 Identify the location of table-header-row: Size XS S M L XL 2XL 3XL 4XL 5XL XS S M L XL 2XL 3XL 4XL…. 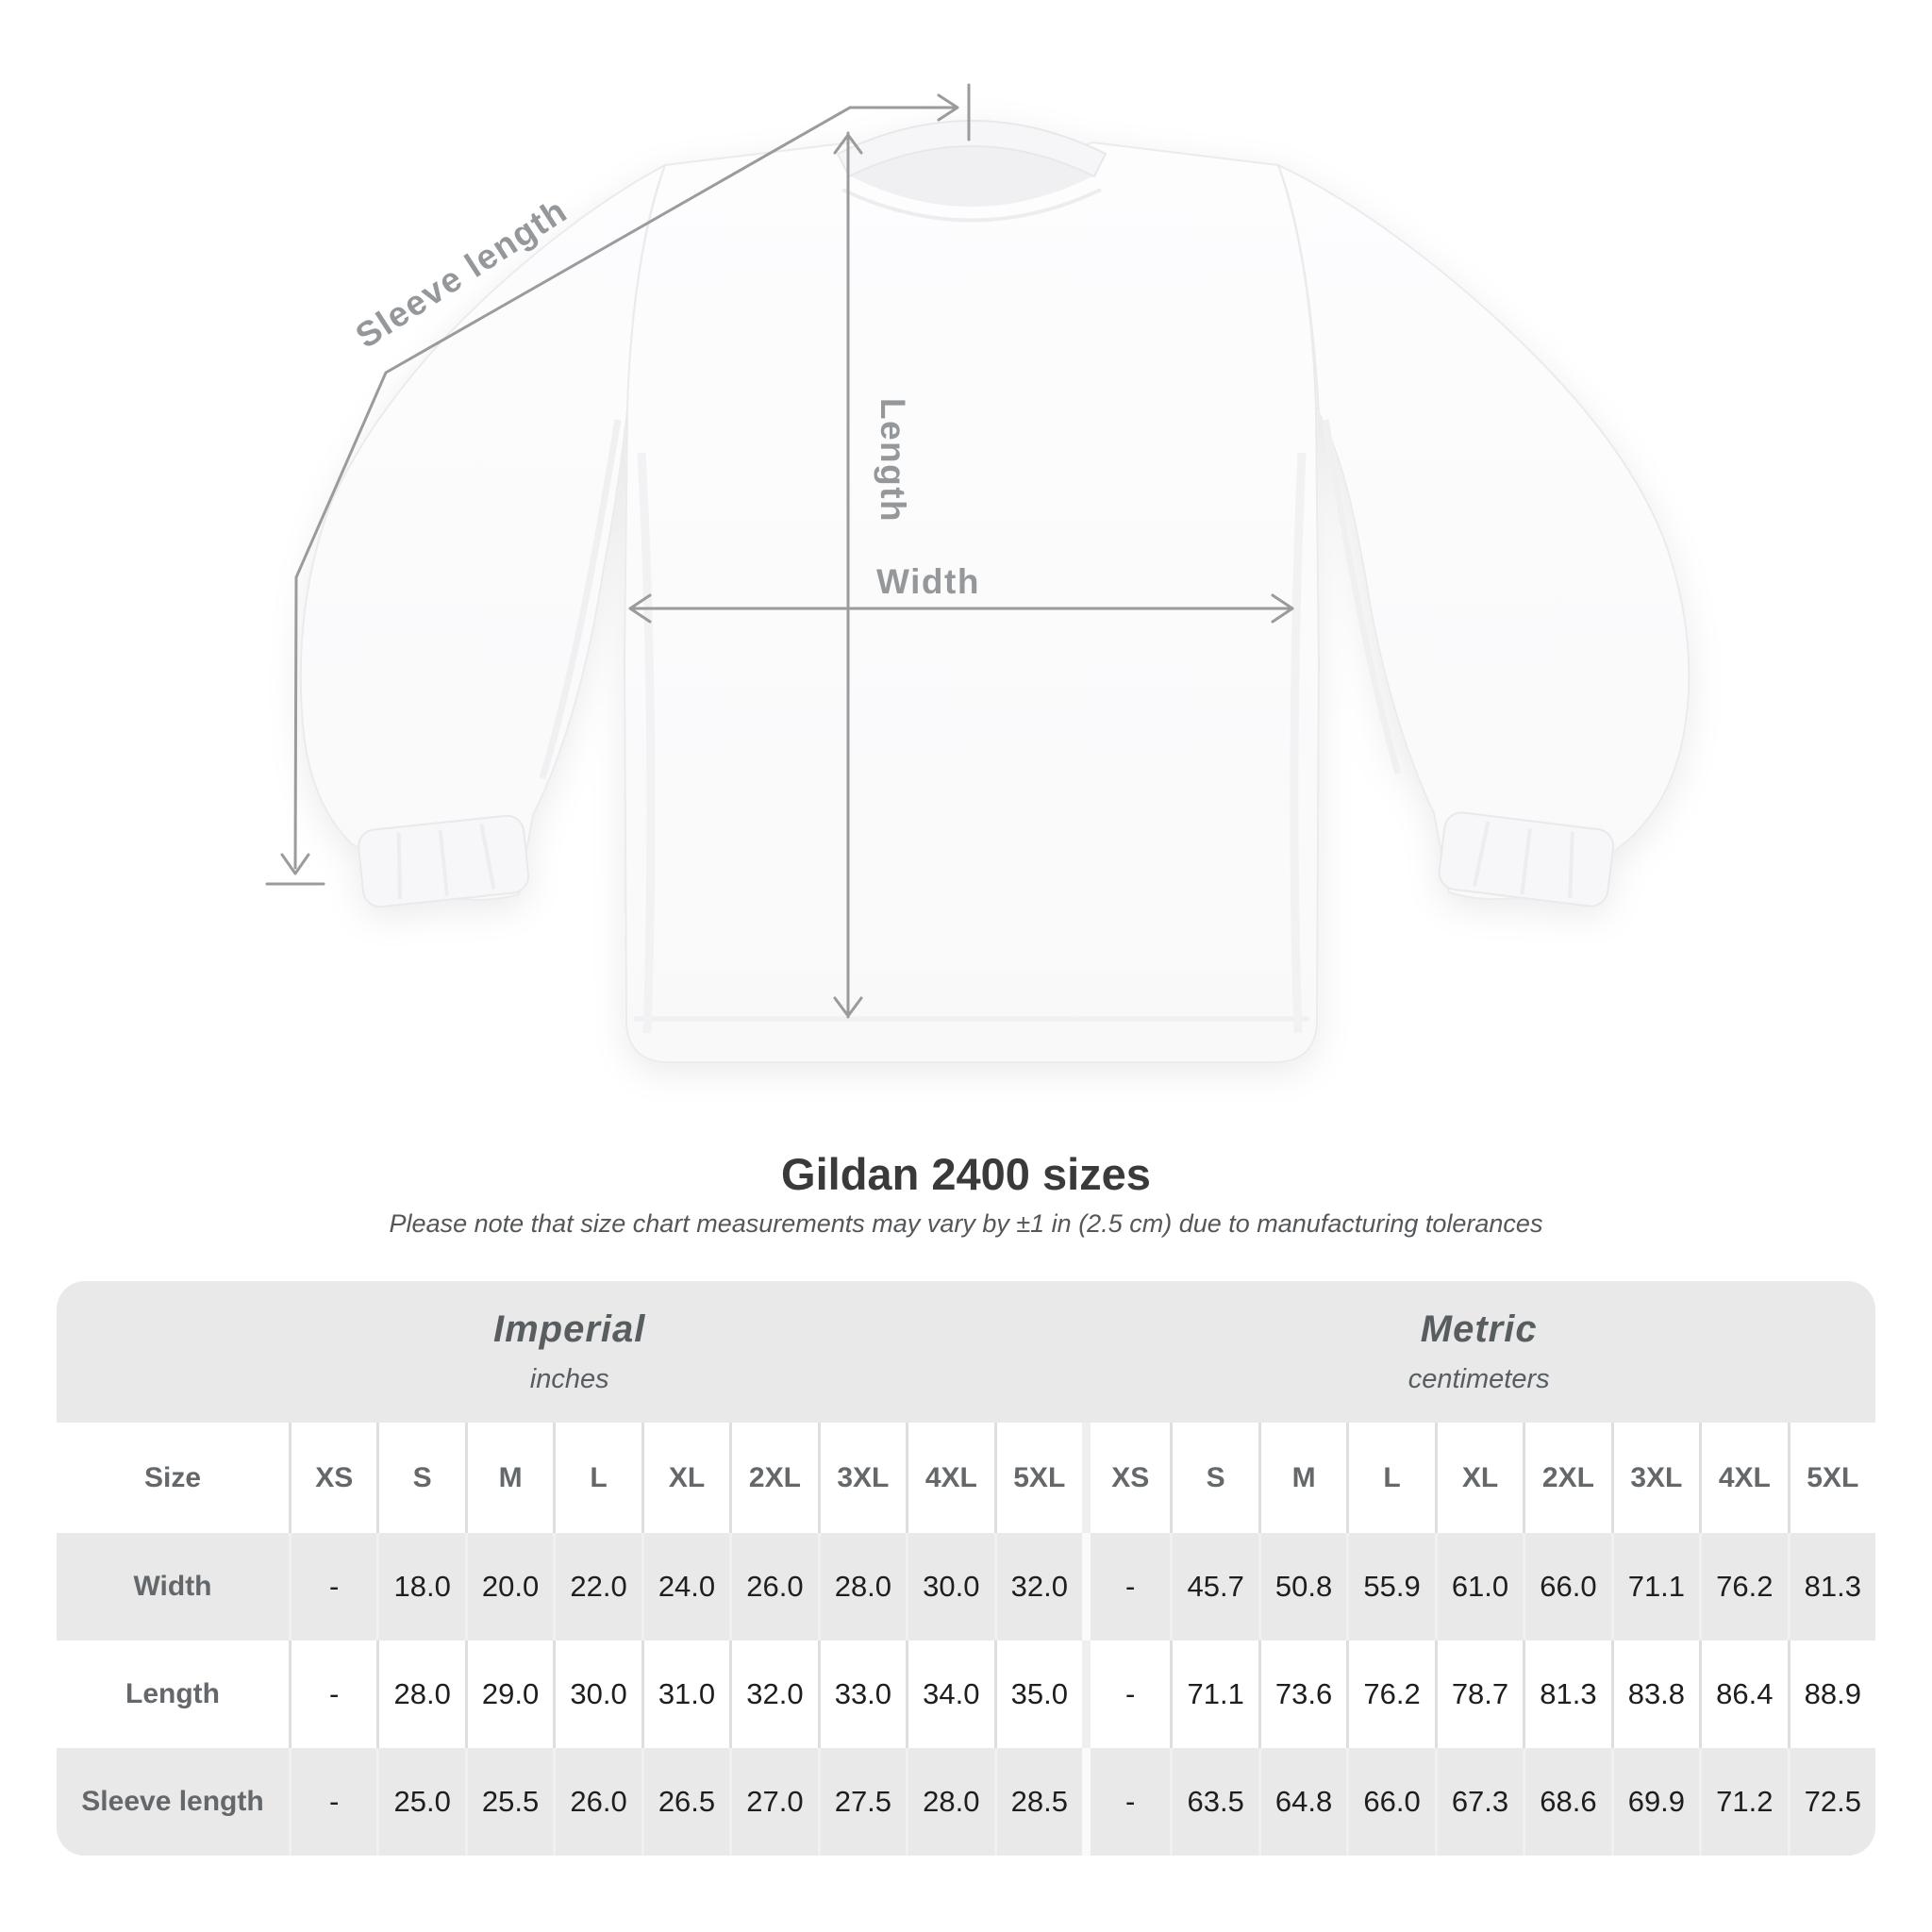
(966, 1478).